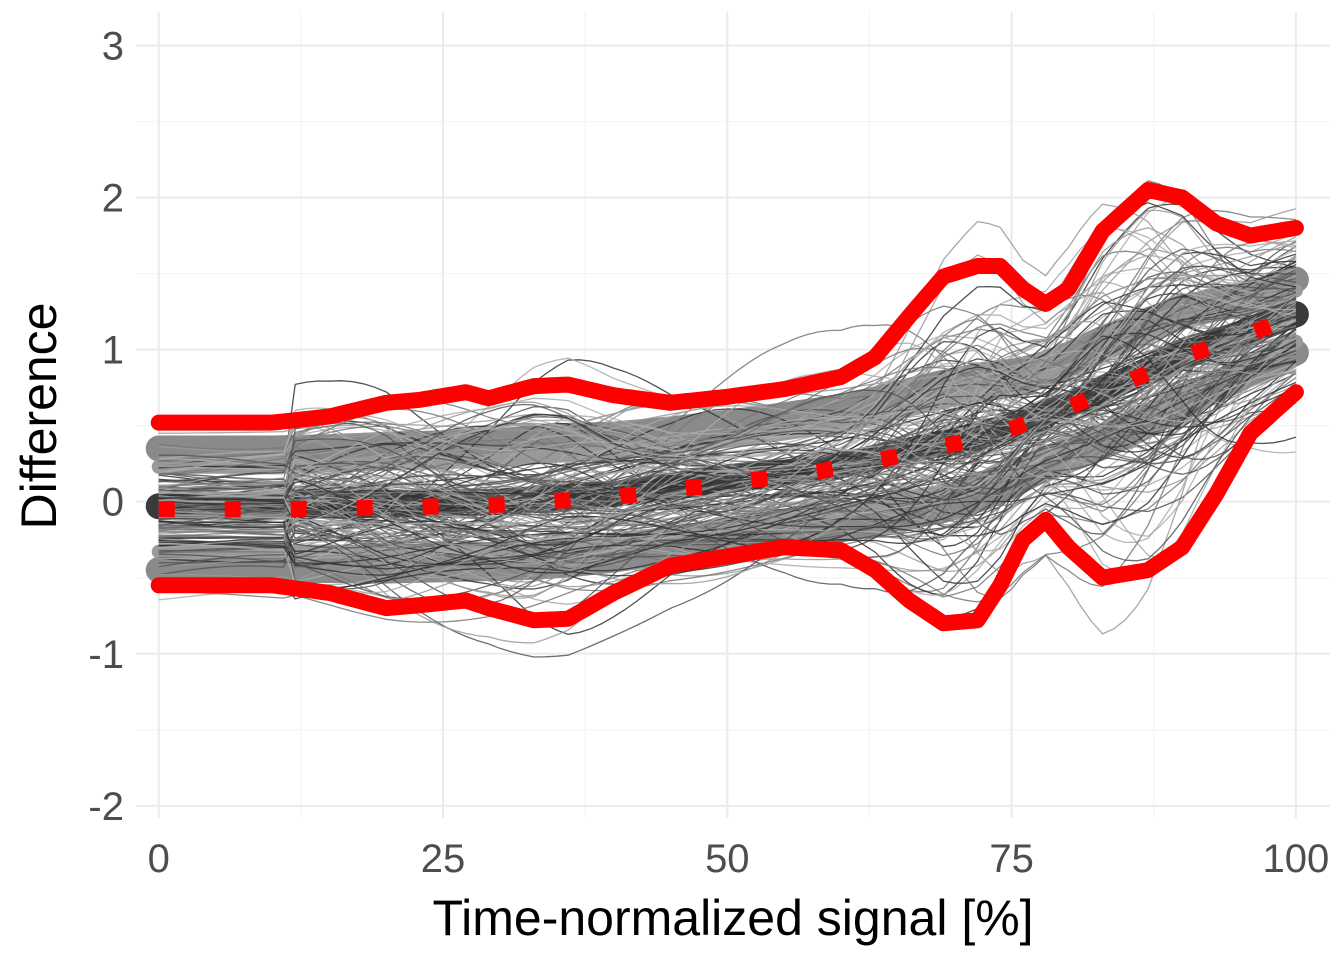  Describe the element at coordinates (159, 859) in the screenshot. I see `x-tick-label: 0` at that location.